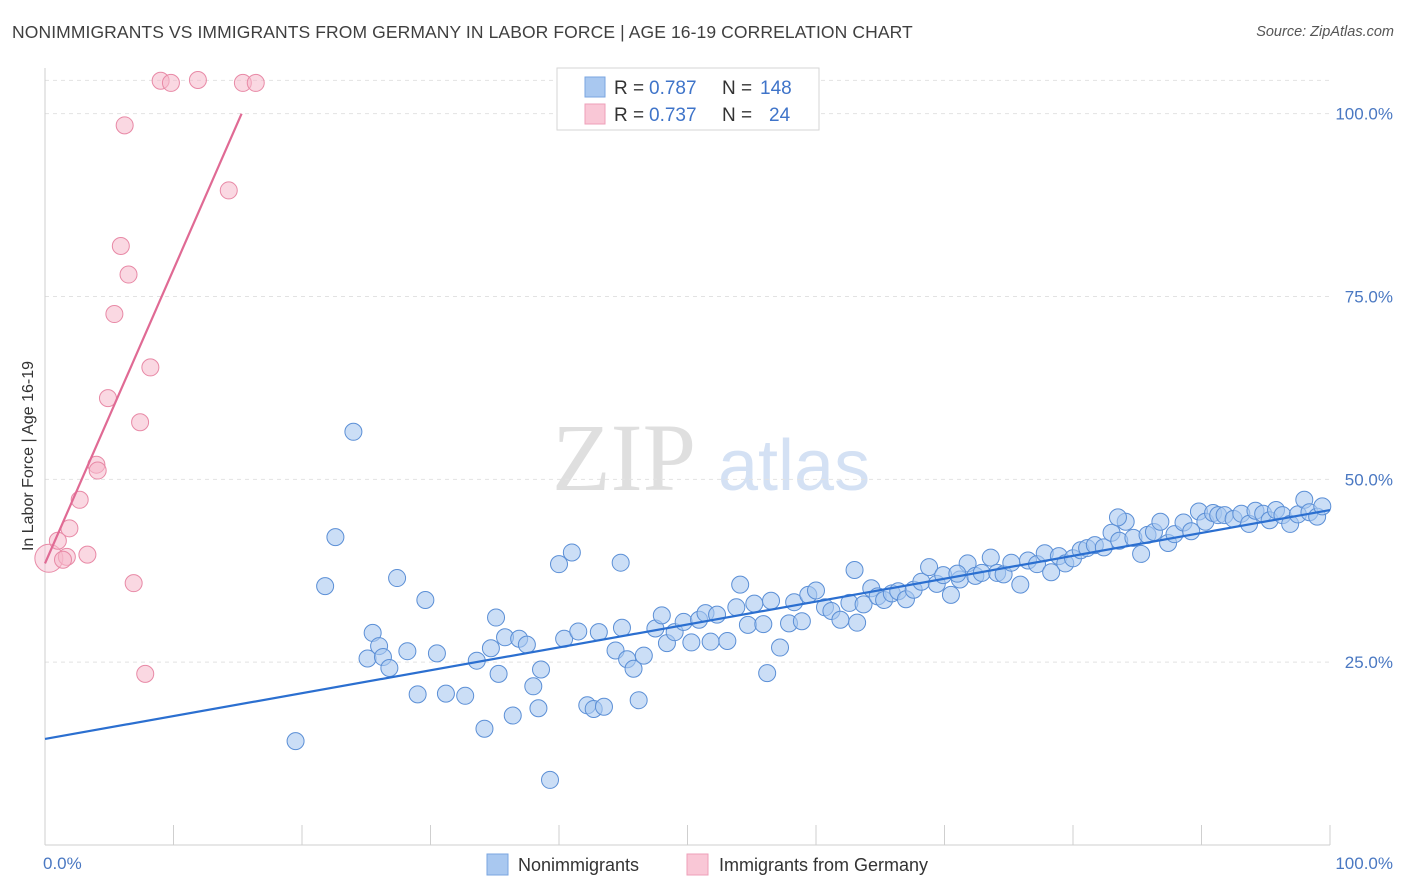  Describe the element at coordinates (737, 88) in the screenshot. I see `legend-n-label-1: N =` at that location.